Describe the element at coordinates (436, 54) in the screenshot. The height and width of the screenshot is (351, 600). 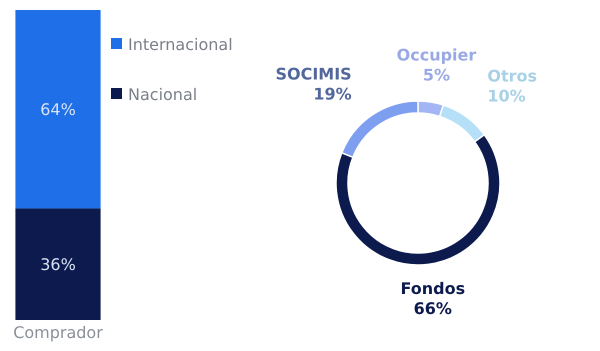
I see `slice-label: Occupier` at that location.